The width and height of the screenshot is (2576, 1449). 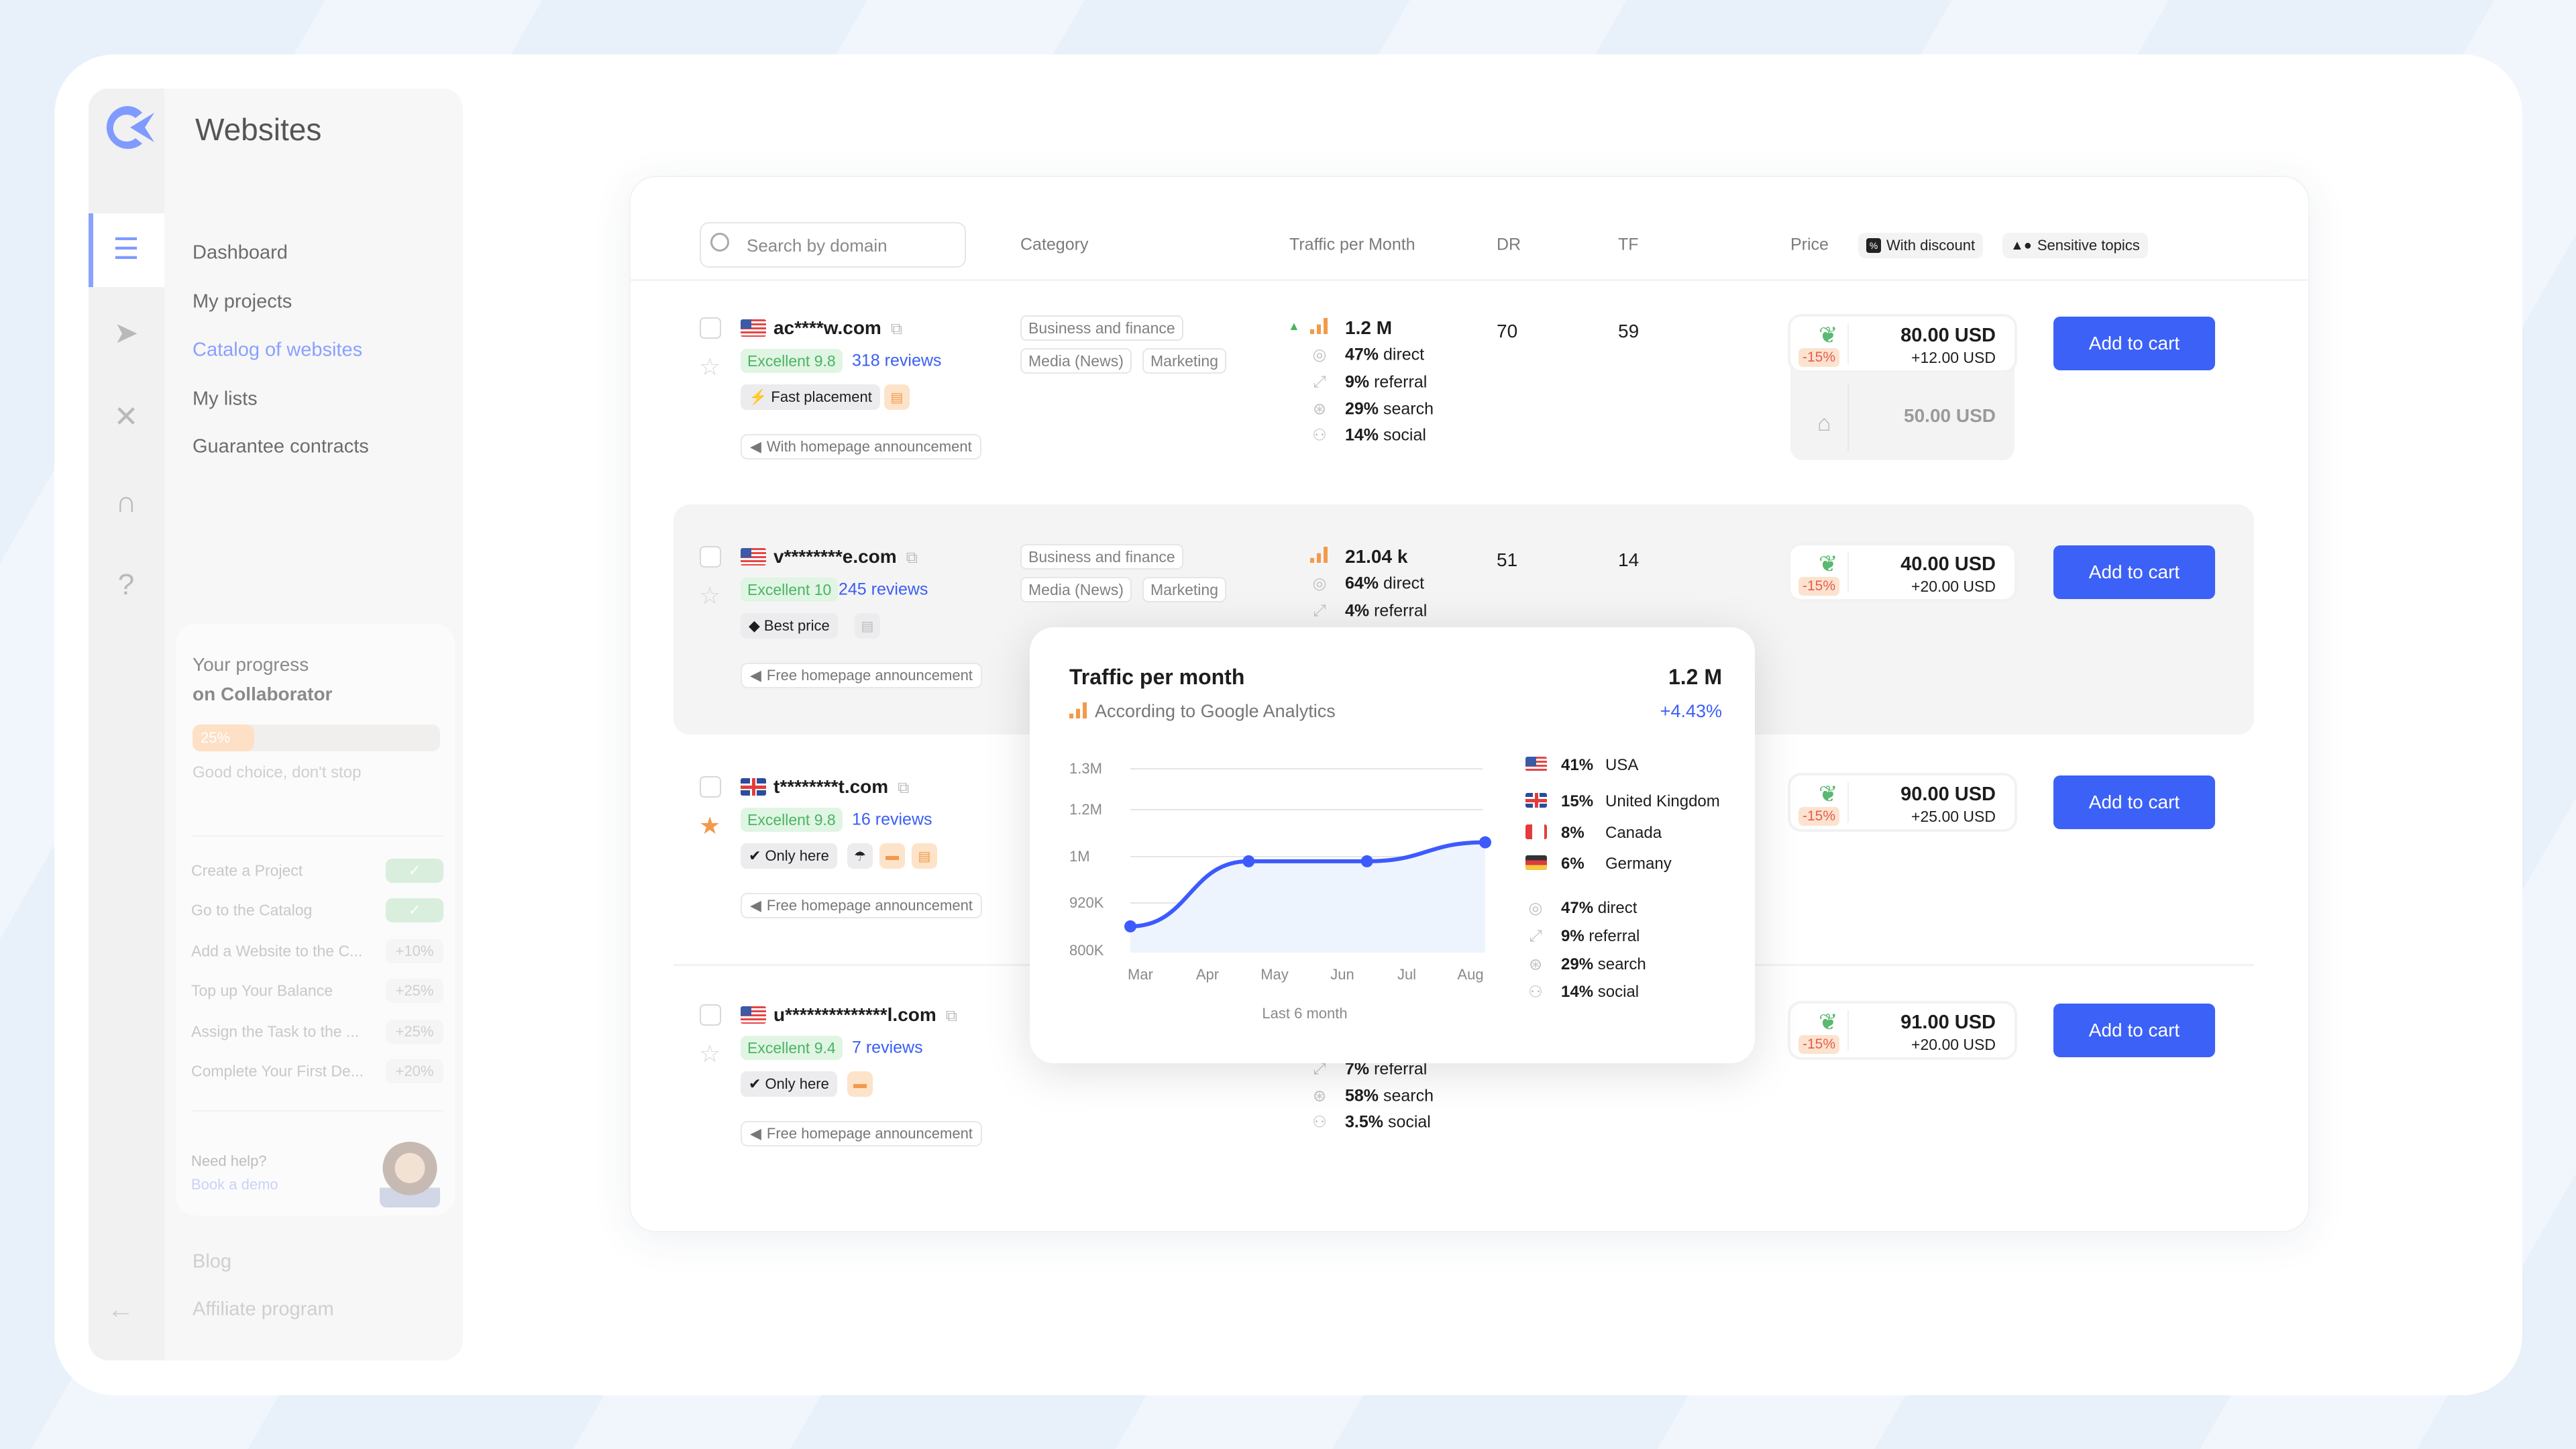 What do you see at coordinates (212, 1261) in the screenshot?
I see `sidebar-footer-link: Blog` at bounding box center [212, 1261].